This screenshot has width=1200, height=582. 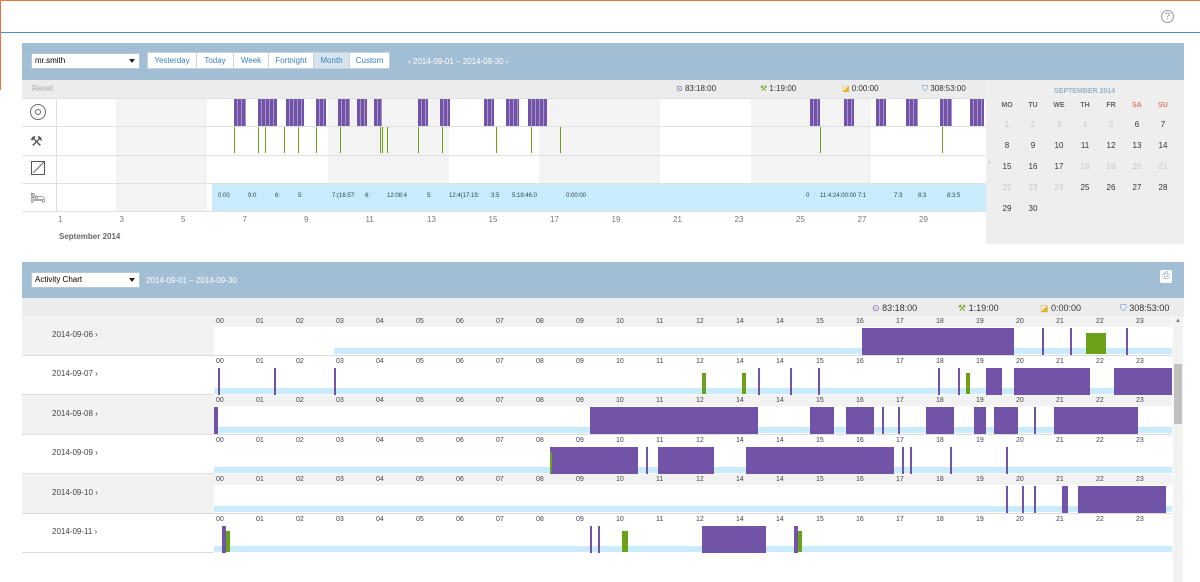 What do you see at coordinates (1007, 145) in the screenshot?
I see `calendar-day: 8` at bounding box center [1007, 145].